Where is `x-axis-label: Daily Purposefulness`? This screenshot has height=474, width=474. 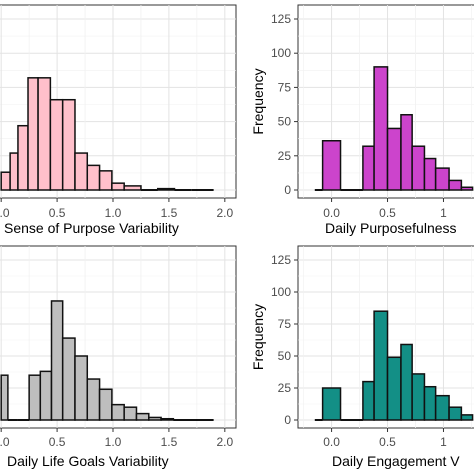
x-axis-label: Daily Purposefulness is located at coordinates (391, 228).